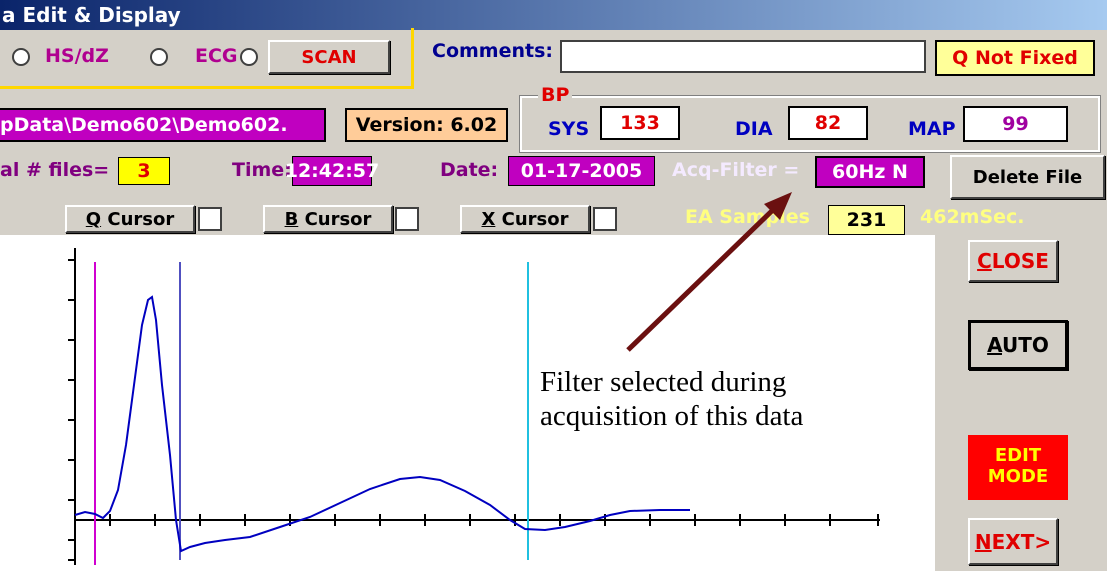  I want to click on auto-button: AUTO, so click(1018, 345).